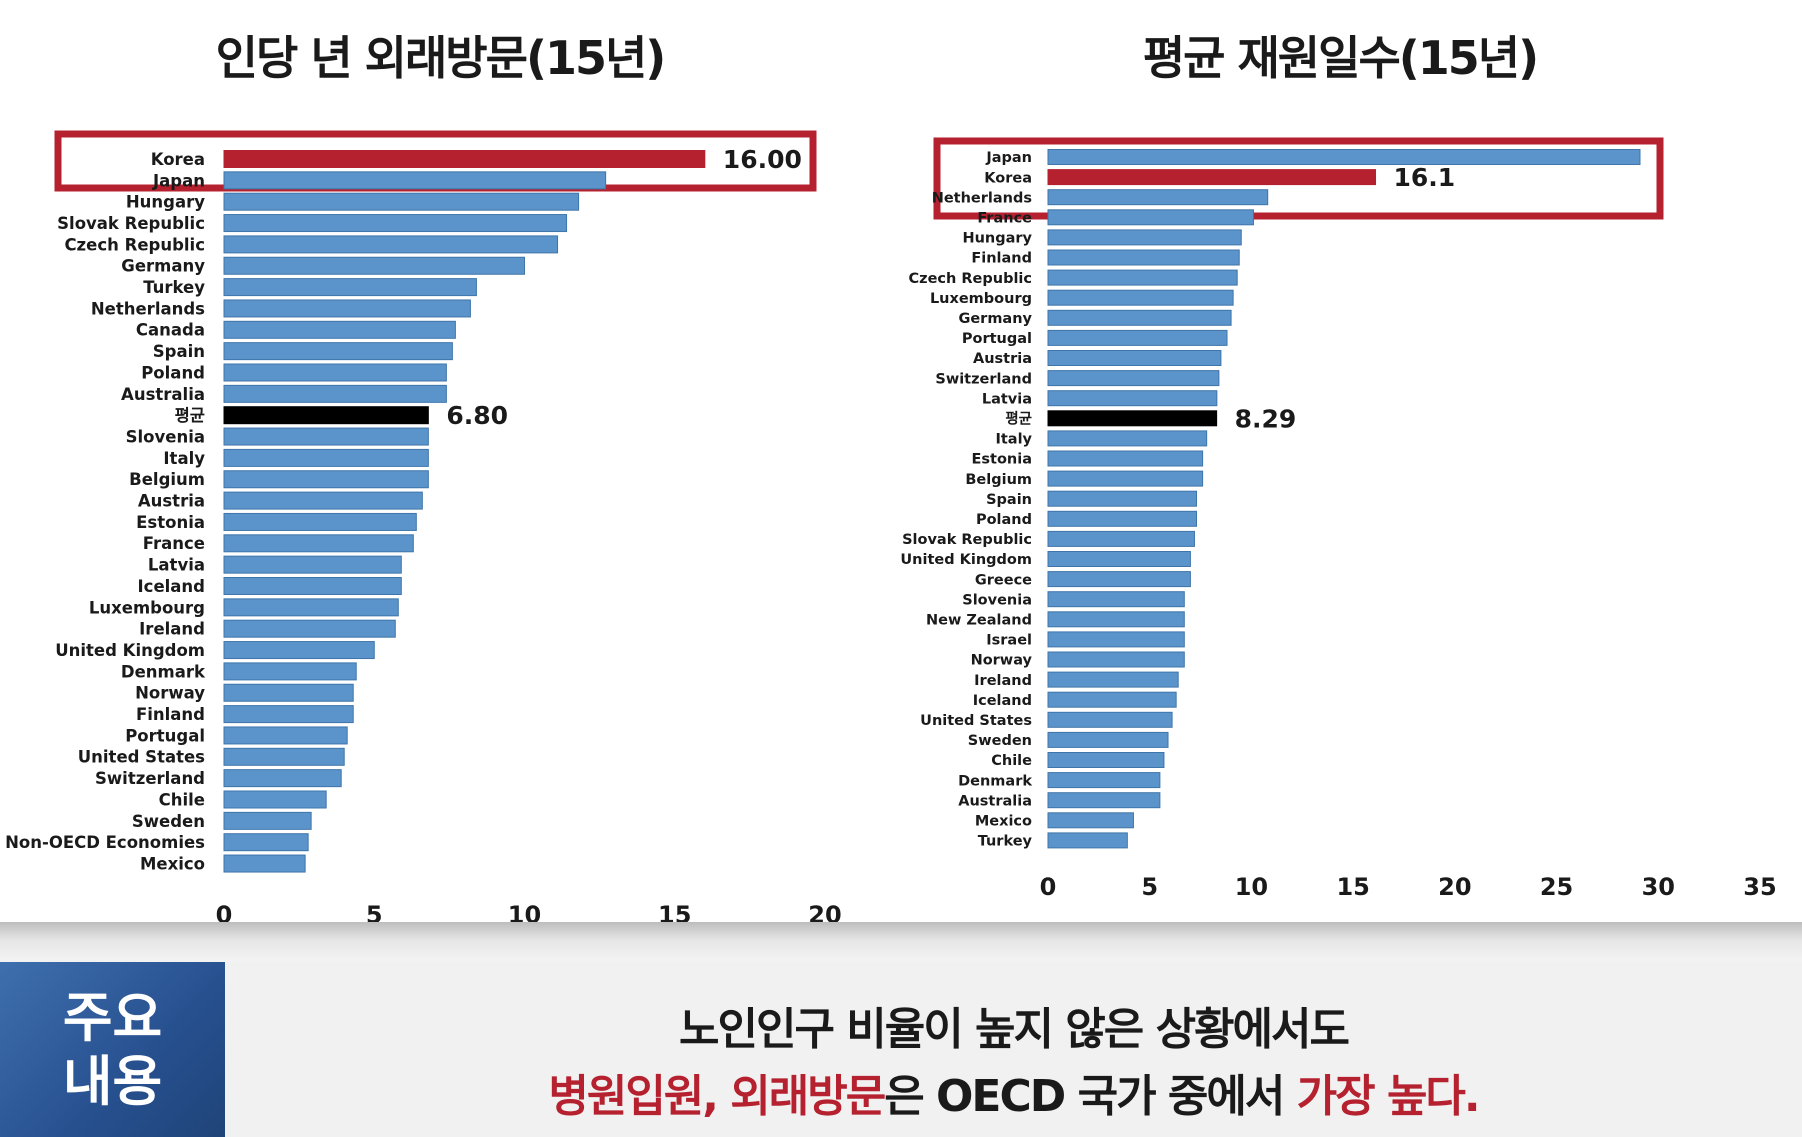  What do you see at coordinates (1090, 1096) in the screenshot?
I see `summary-middle: 은 OECD 국가 중에서` at bounding box center [1090, 1096].